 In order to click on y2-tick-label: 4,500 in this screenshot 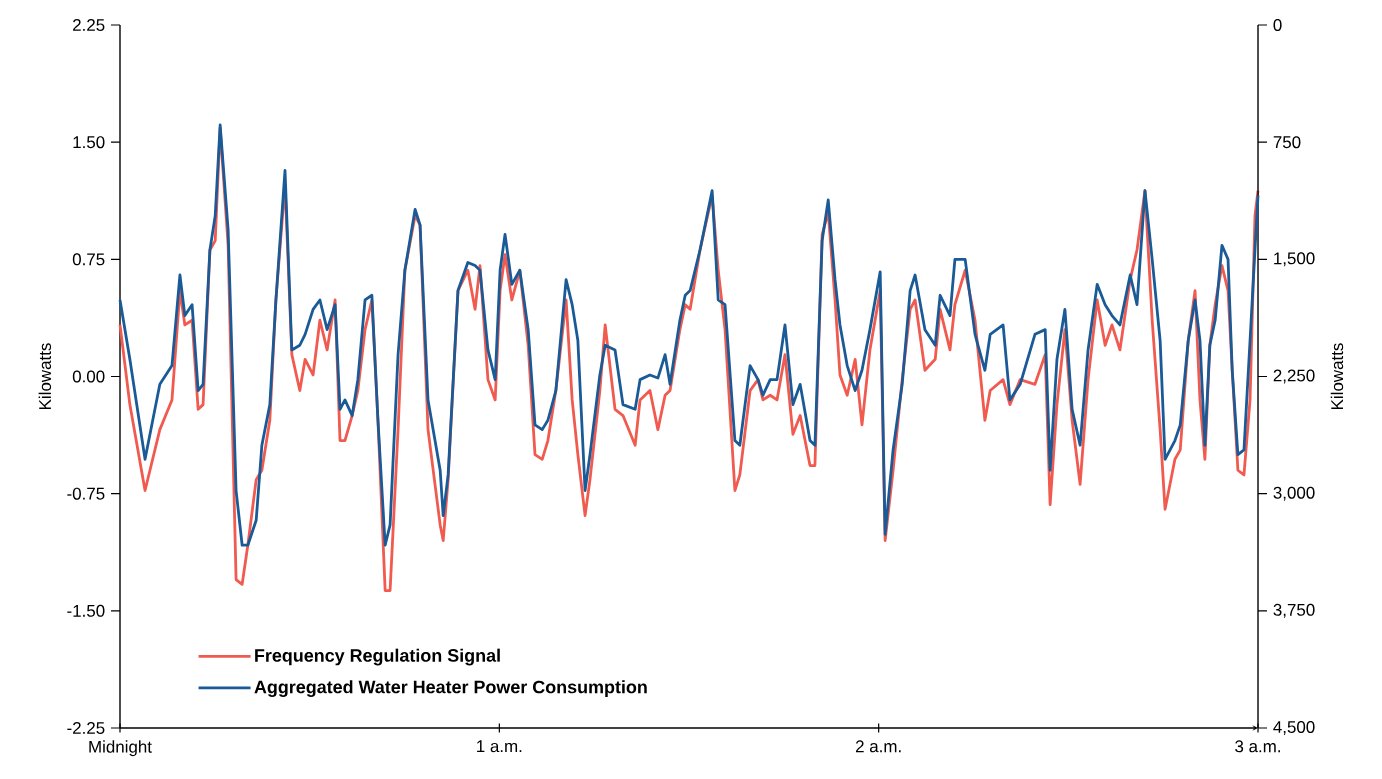, I will do `click(1294, 728)`.